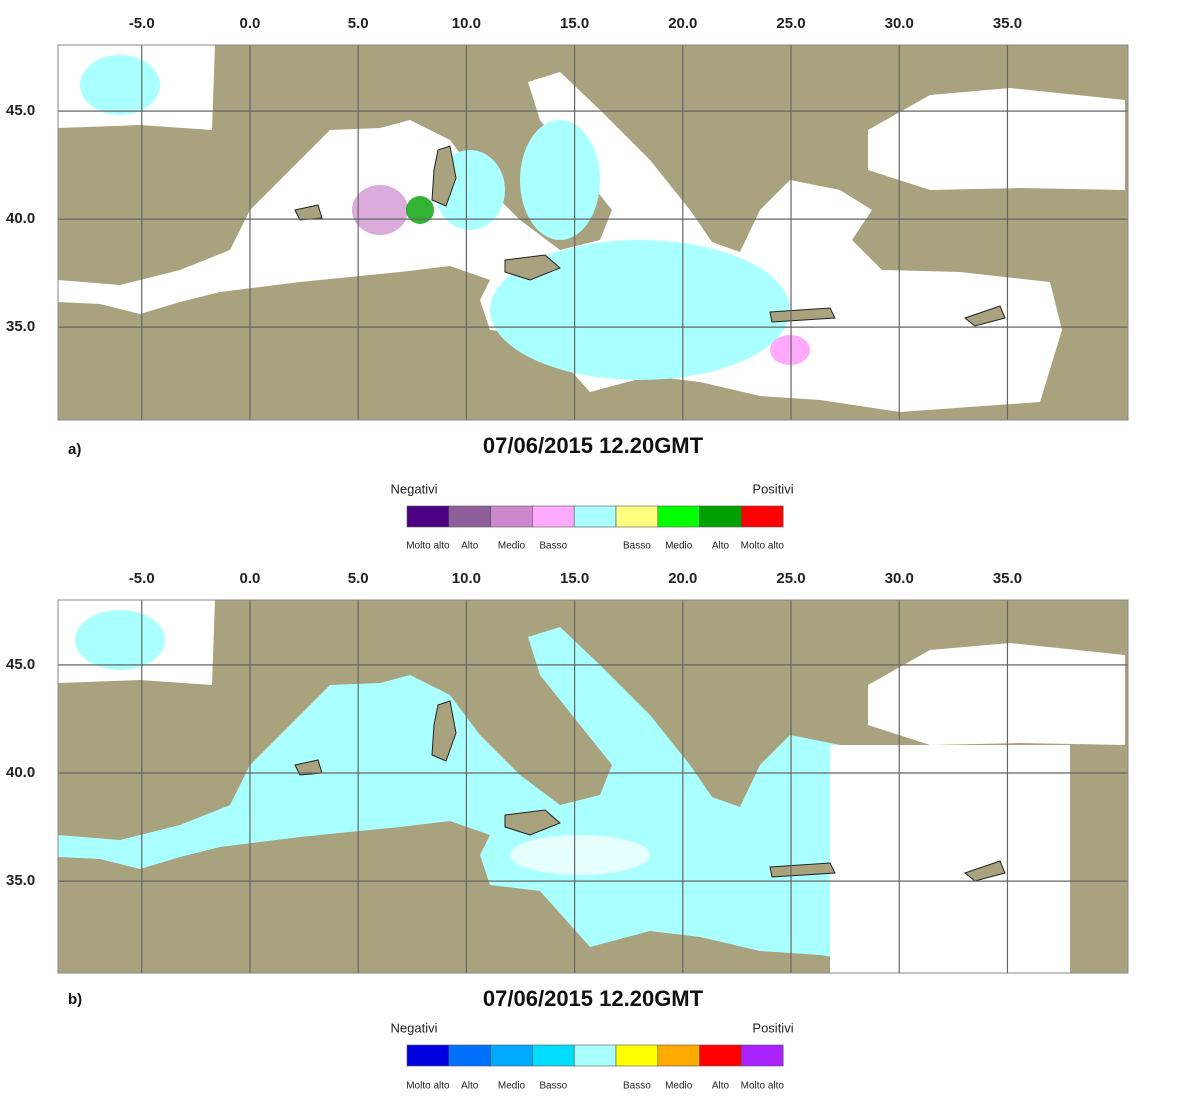 The image size is (1184, 1112). What do you see at coordinates (75, 999) in the screenshot?
I see `panel-label: b)` at bounding box center [75, 999].